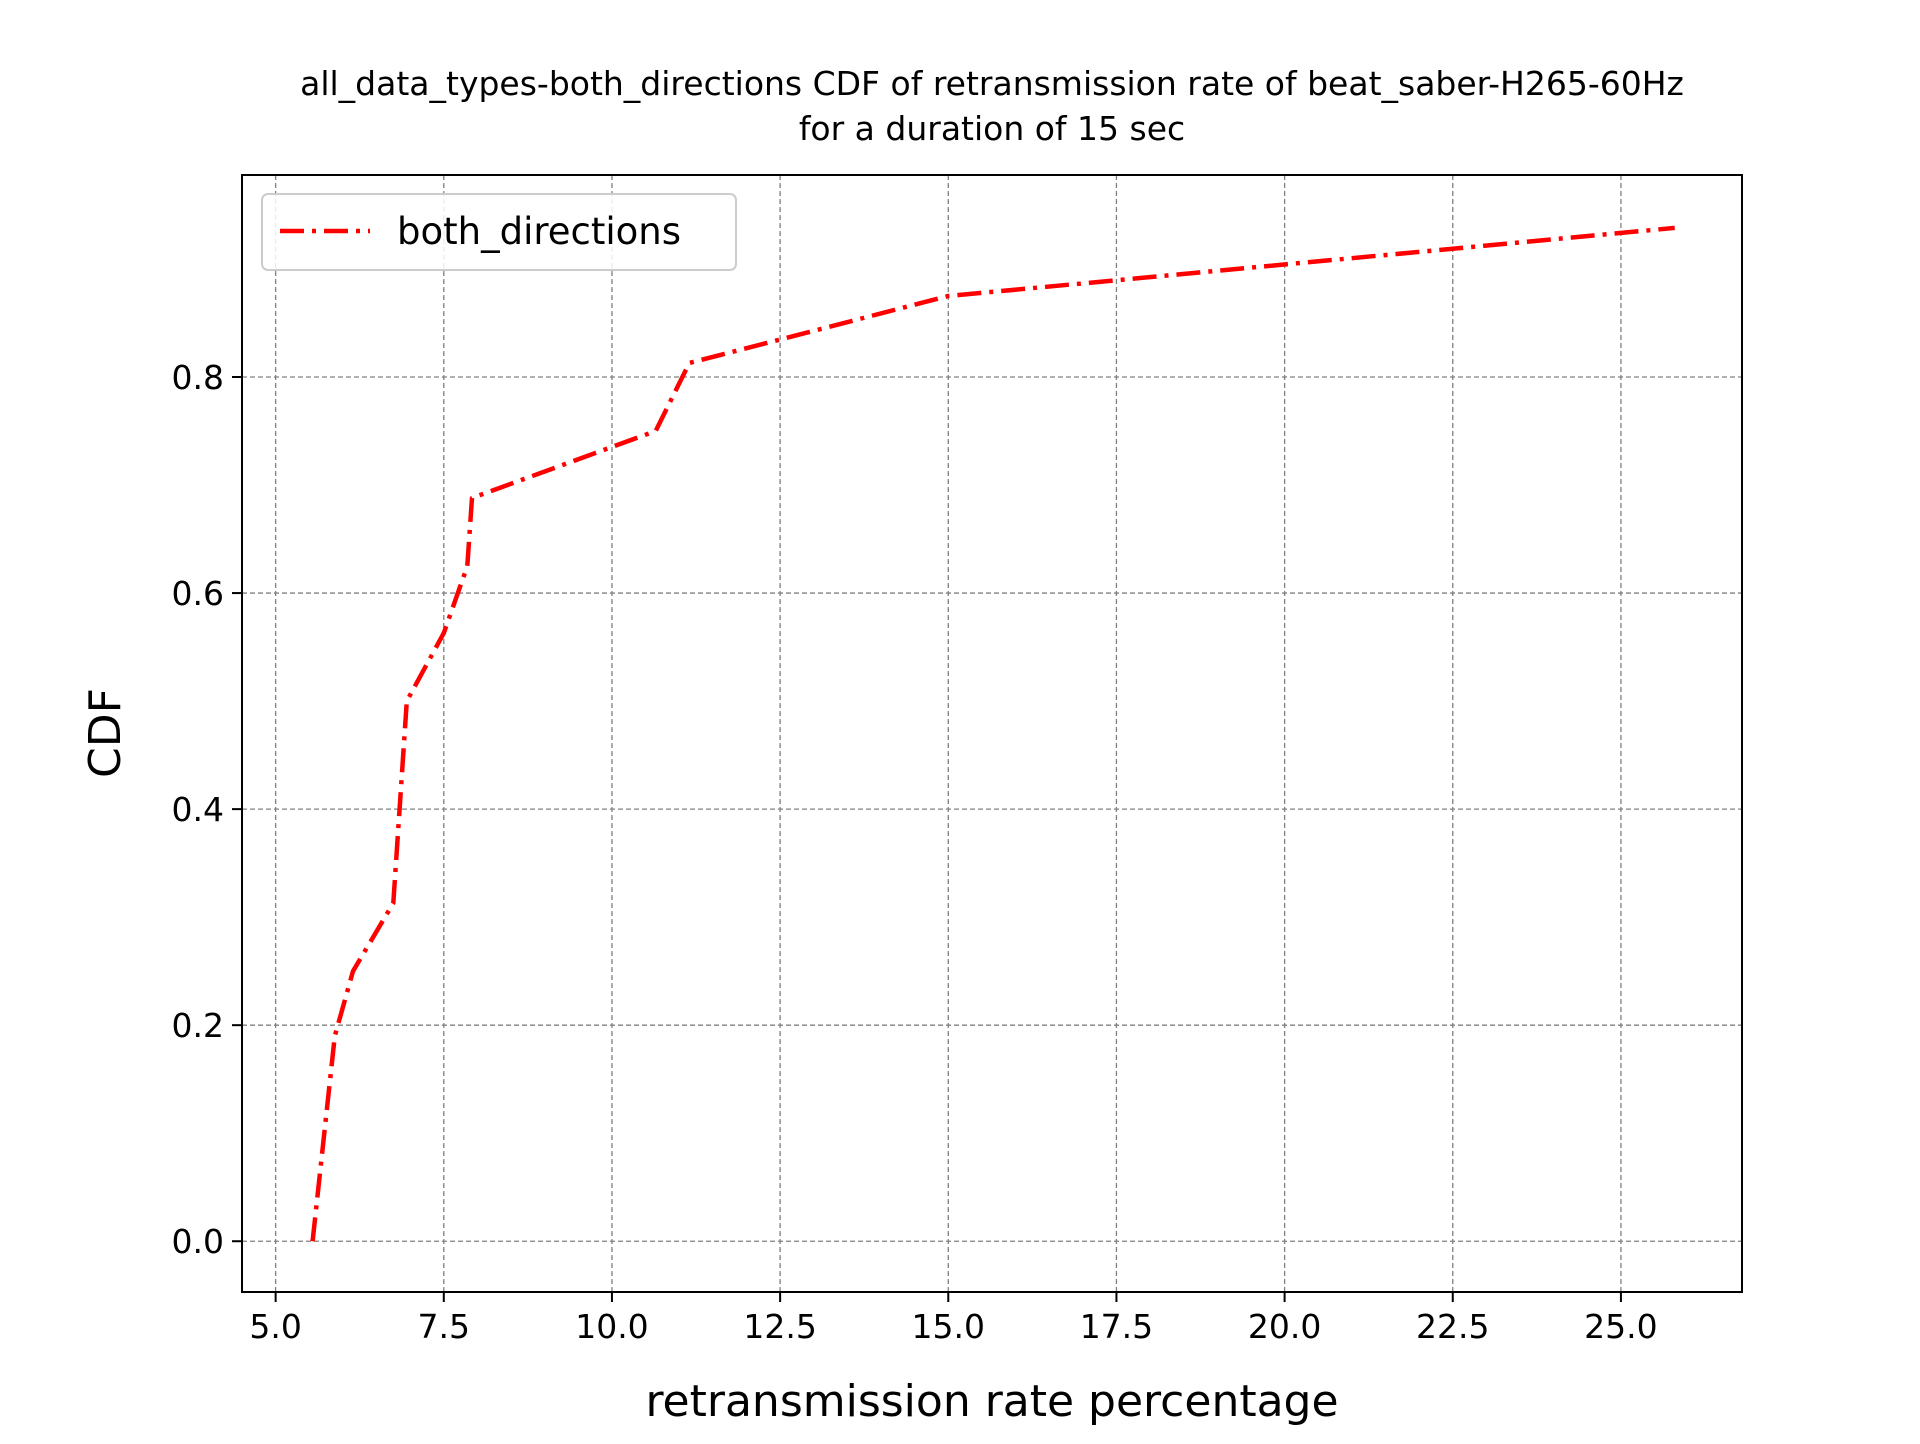 This screenshot has height=1444, width=1920. Describe the element at coordinates (539, 231) in the screenshot. I see `legend-label-both-directions: both_directions` at that location.